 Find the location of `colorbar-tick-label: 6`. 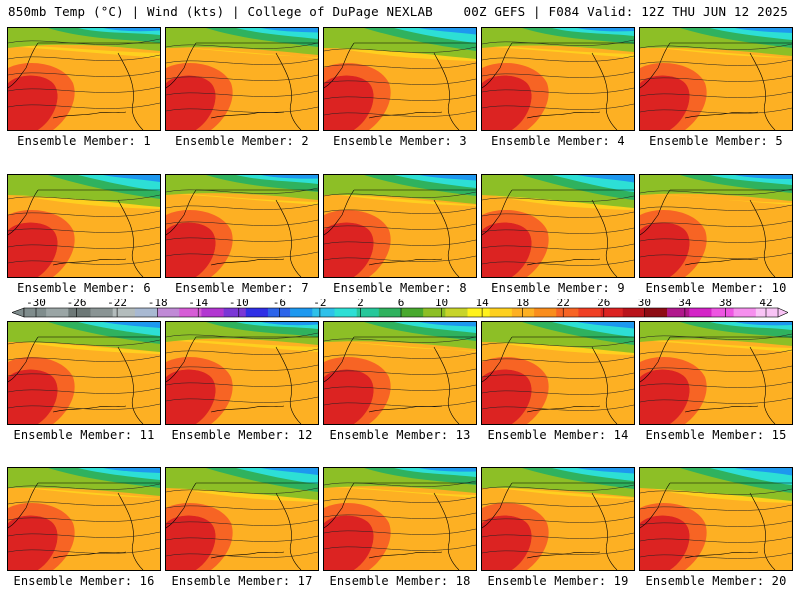

colorbar-tick-label: 6 is located at coordinates (401, 304).